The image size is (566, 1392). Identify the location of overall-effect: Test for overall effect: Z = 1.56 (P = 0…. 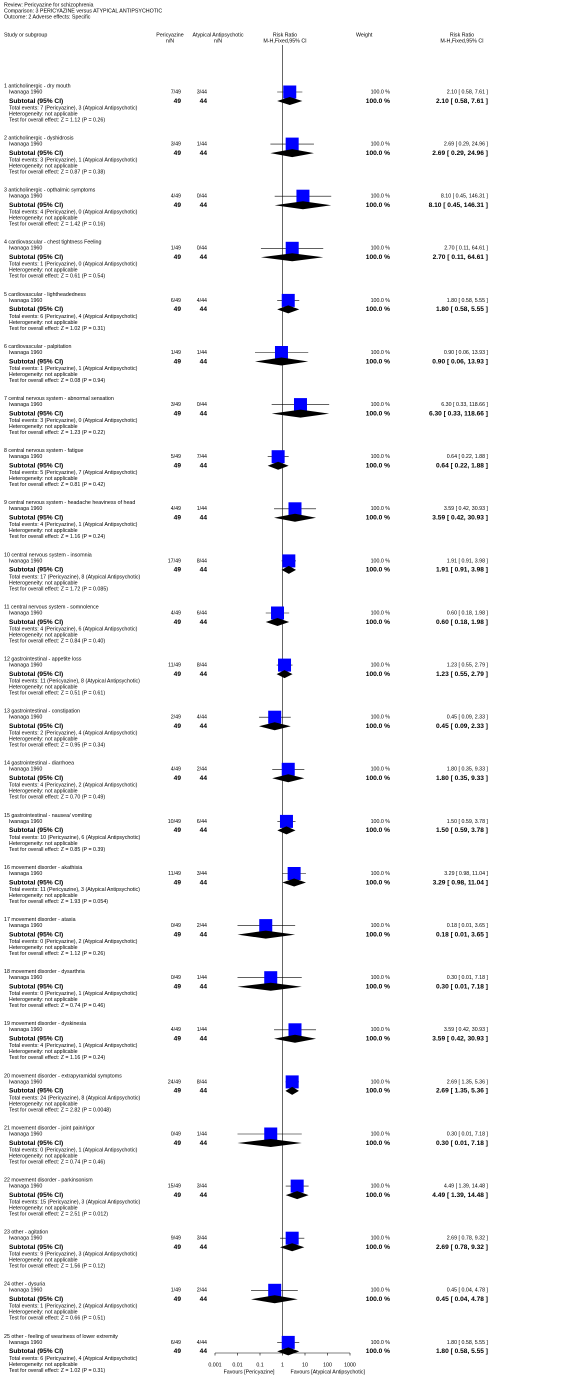
(57, 1267).